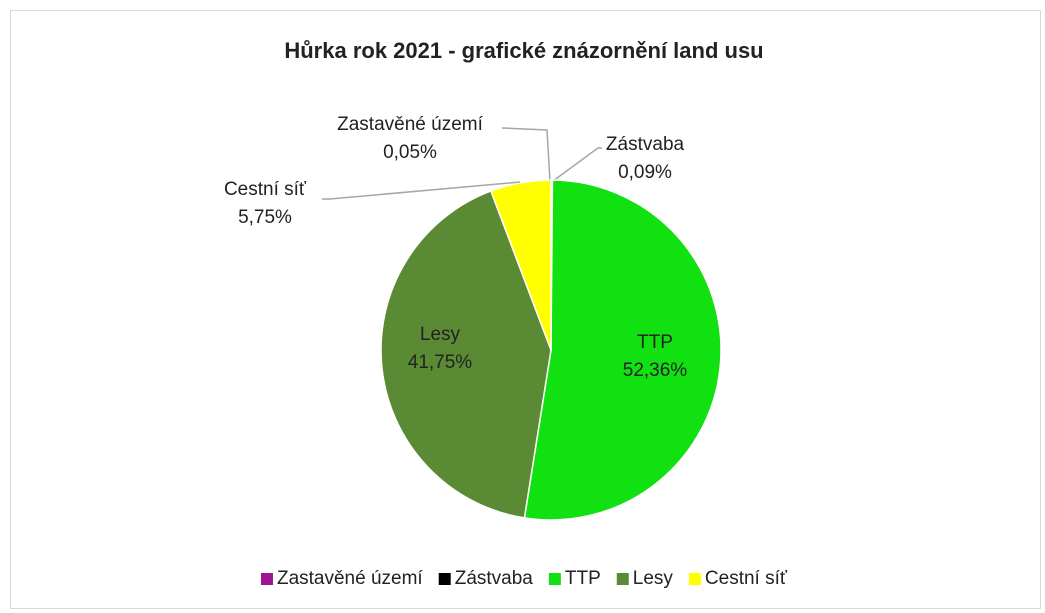 This screenshot has width=1045, height=613. Describe the element at coordinates (746, 578) in the screenshot. I see `legend-label: Cestní síť` at that location.